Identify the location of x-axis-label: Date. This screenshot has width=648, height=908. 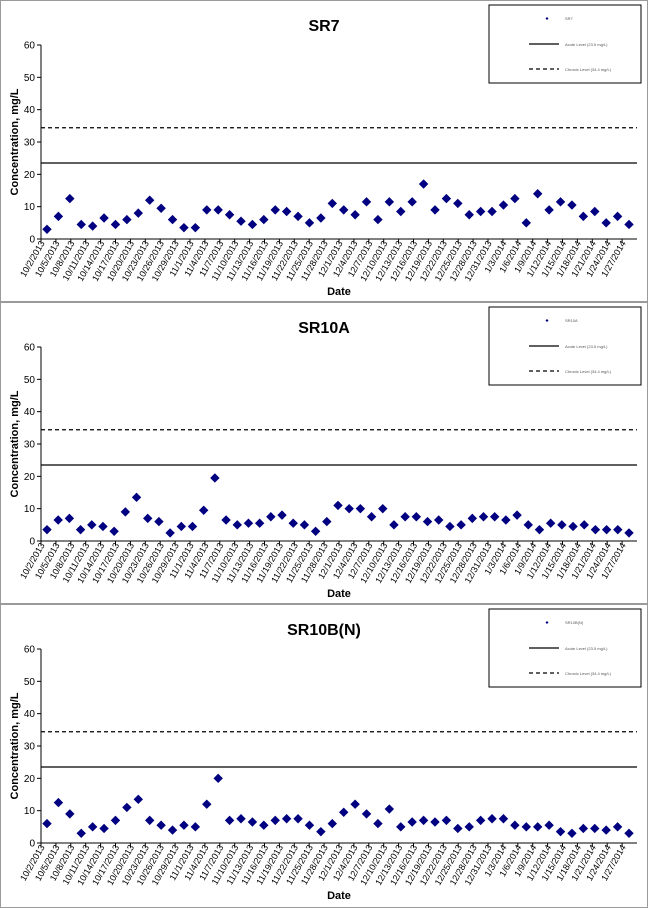
(339, 292).